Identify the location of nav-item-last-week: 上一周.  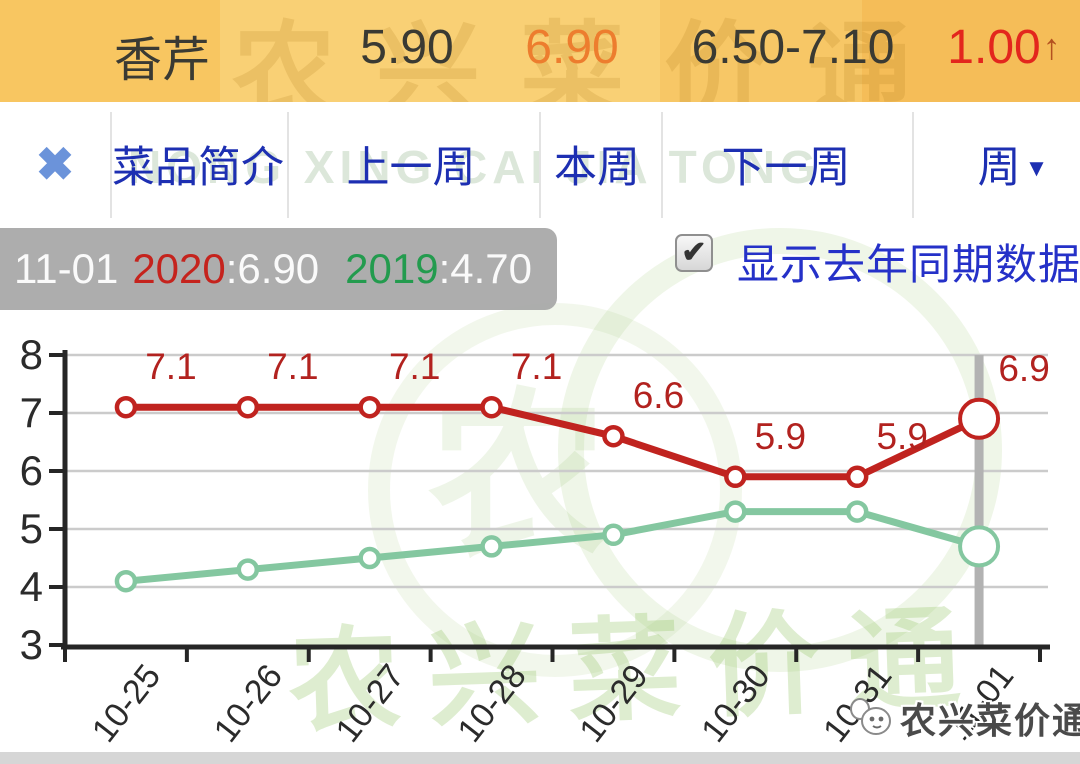
(411, 167).